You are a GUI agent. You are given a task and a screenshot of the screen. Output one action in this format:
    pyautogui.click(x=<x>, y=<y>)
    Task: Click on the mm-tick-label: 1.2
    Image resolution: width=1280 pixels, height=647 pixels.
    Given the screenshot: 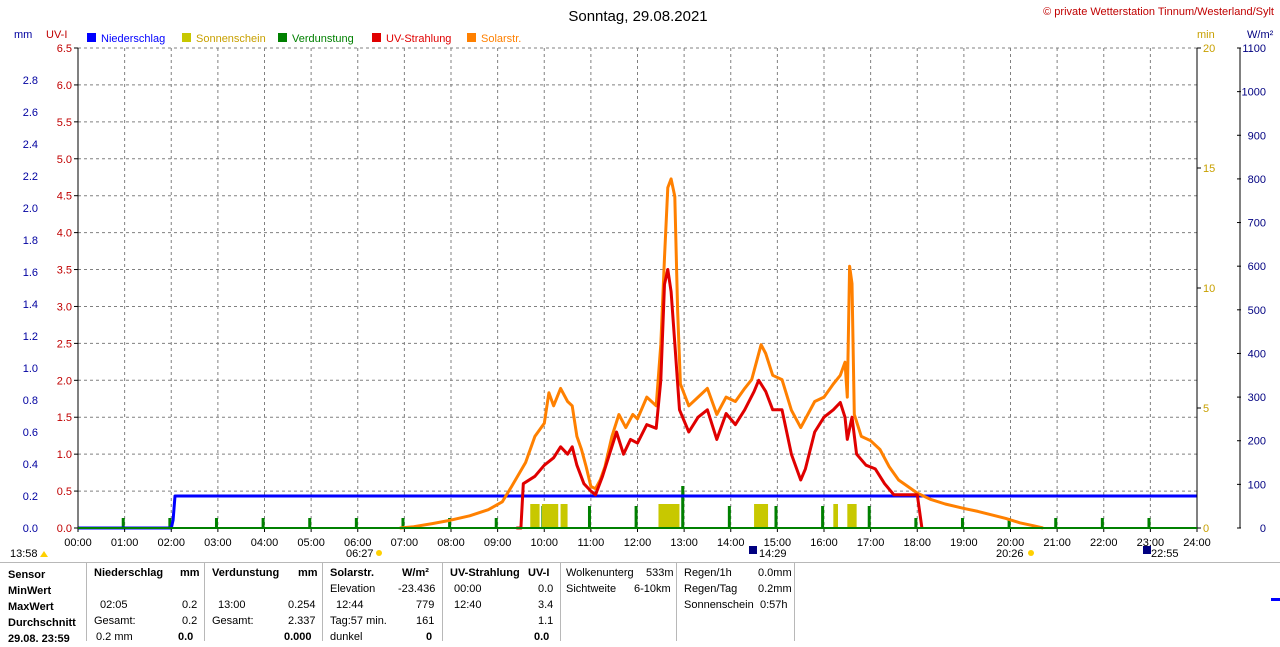 What is the action you would take?
    pyautogui.click(x=30, y=337)
    